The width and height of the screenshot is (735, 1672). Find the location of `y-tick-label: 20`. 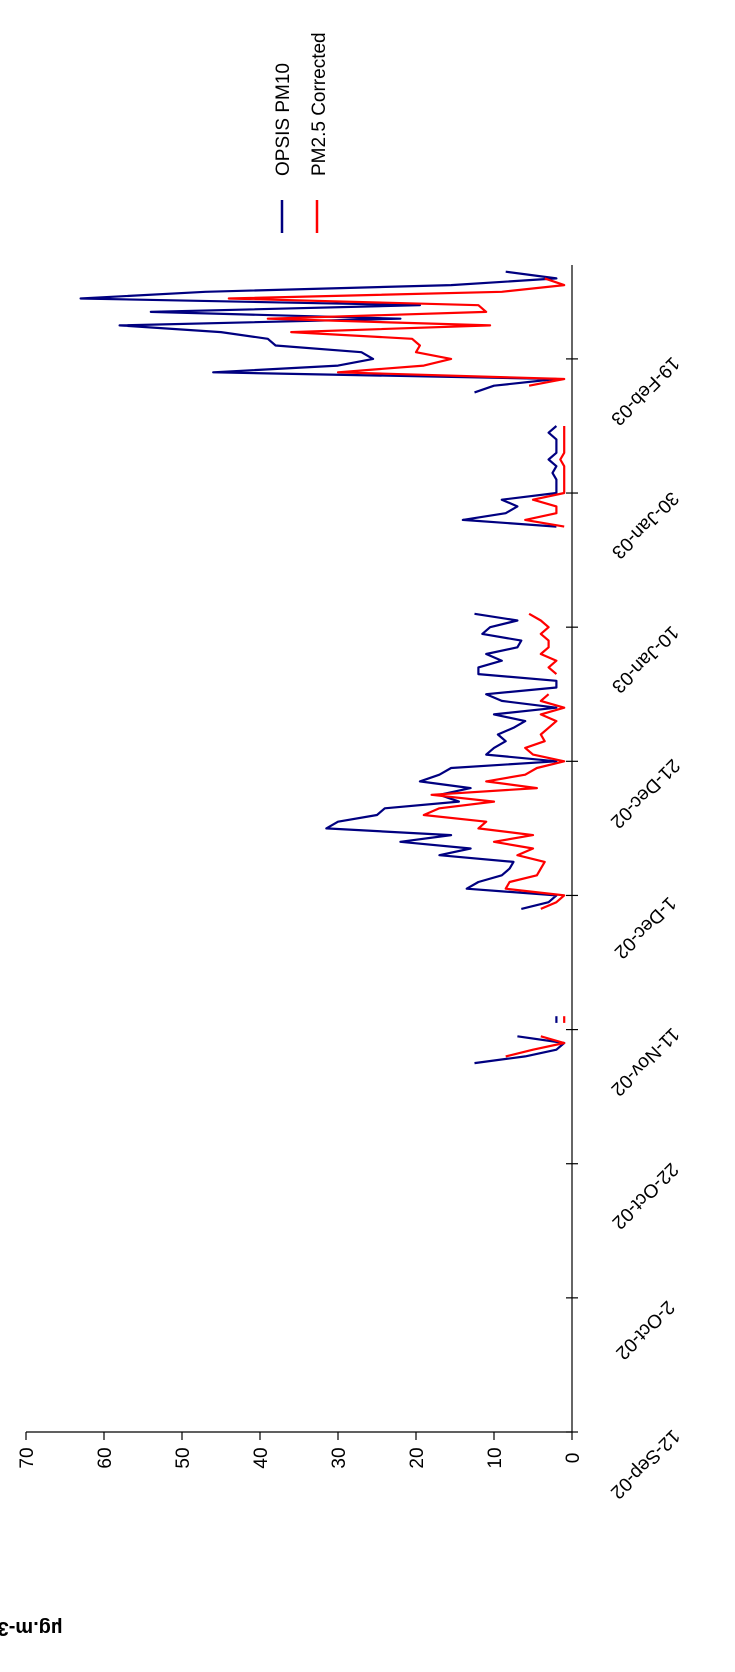

y-tick-label: 20 is located at coordinates (417, 1457).